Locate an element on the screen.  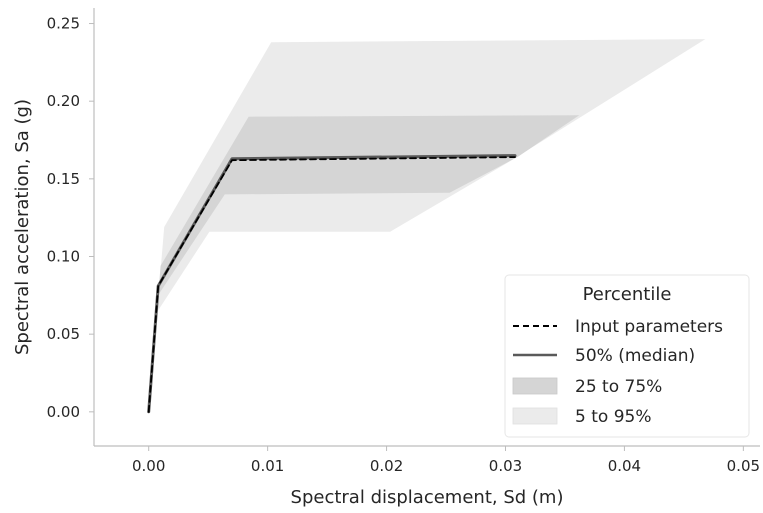
x-tick-label: 0.03 is located at coordinates (505, 466).